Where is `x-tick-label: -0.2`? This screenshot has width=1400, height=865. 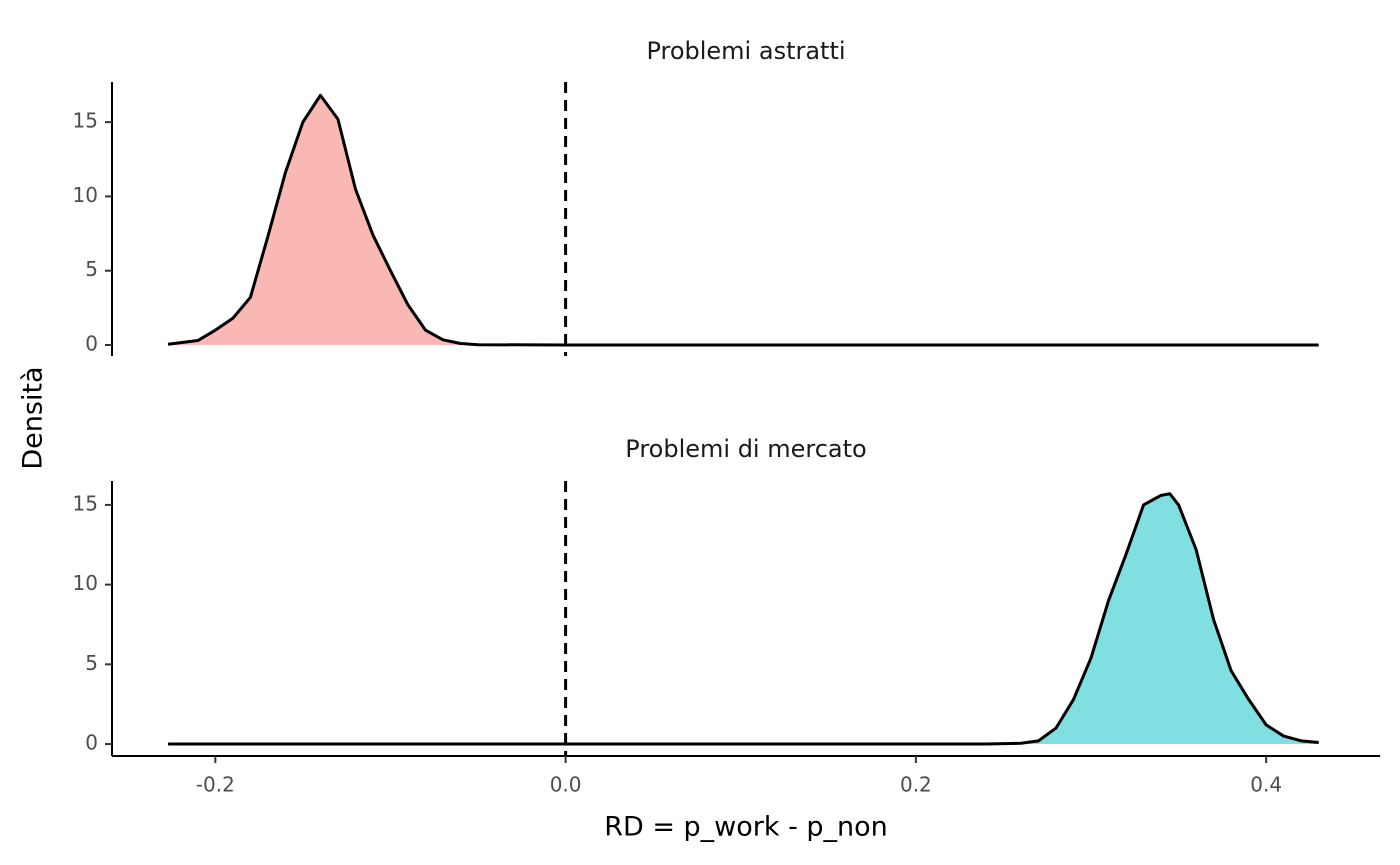 x-tick-label: -0.2 is located at coordinates (215, 785).